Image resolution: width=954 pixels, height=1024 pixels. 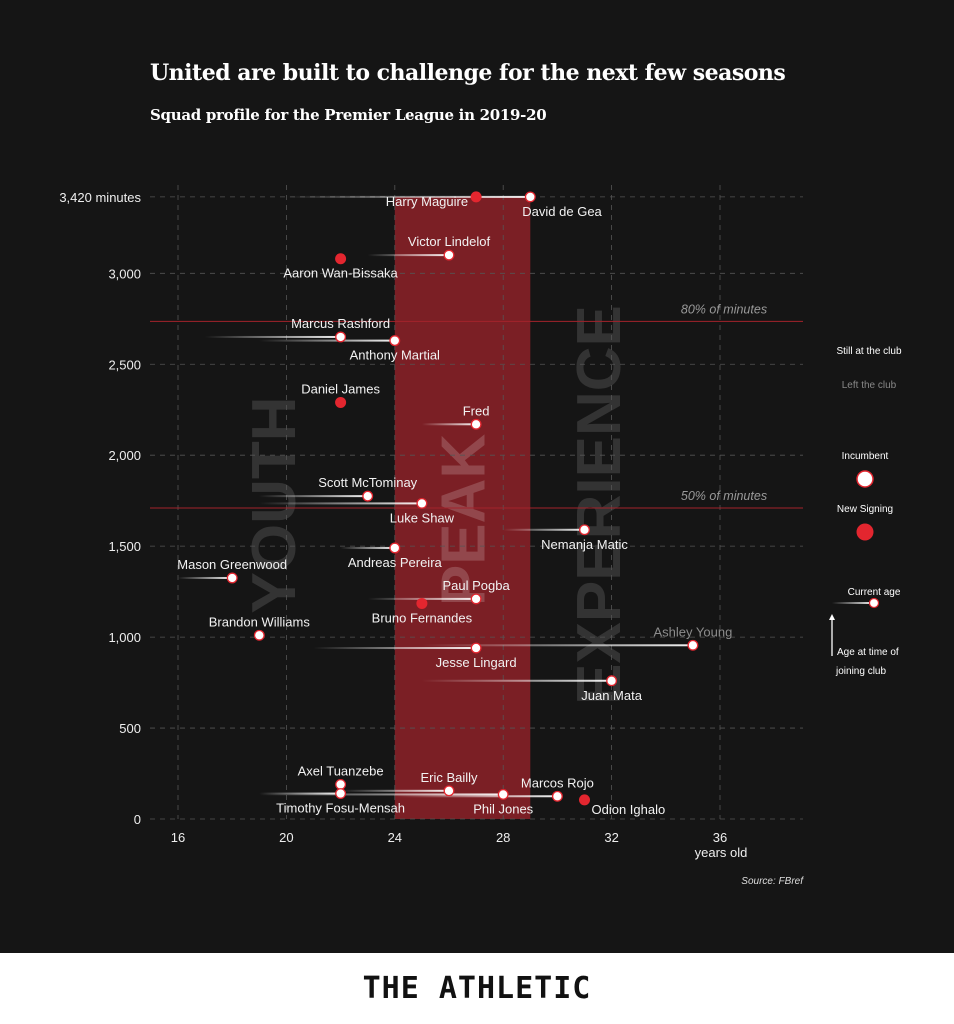 I want to click on y-tick-label: 500, so click(x=130, y=728).